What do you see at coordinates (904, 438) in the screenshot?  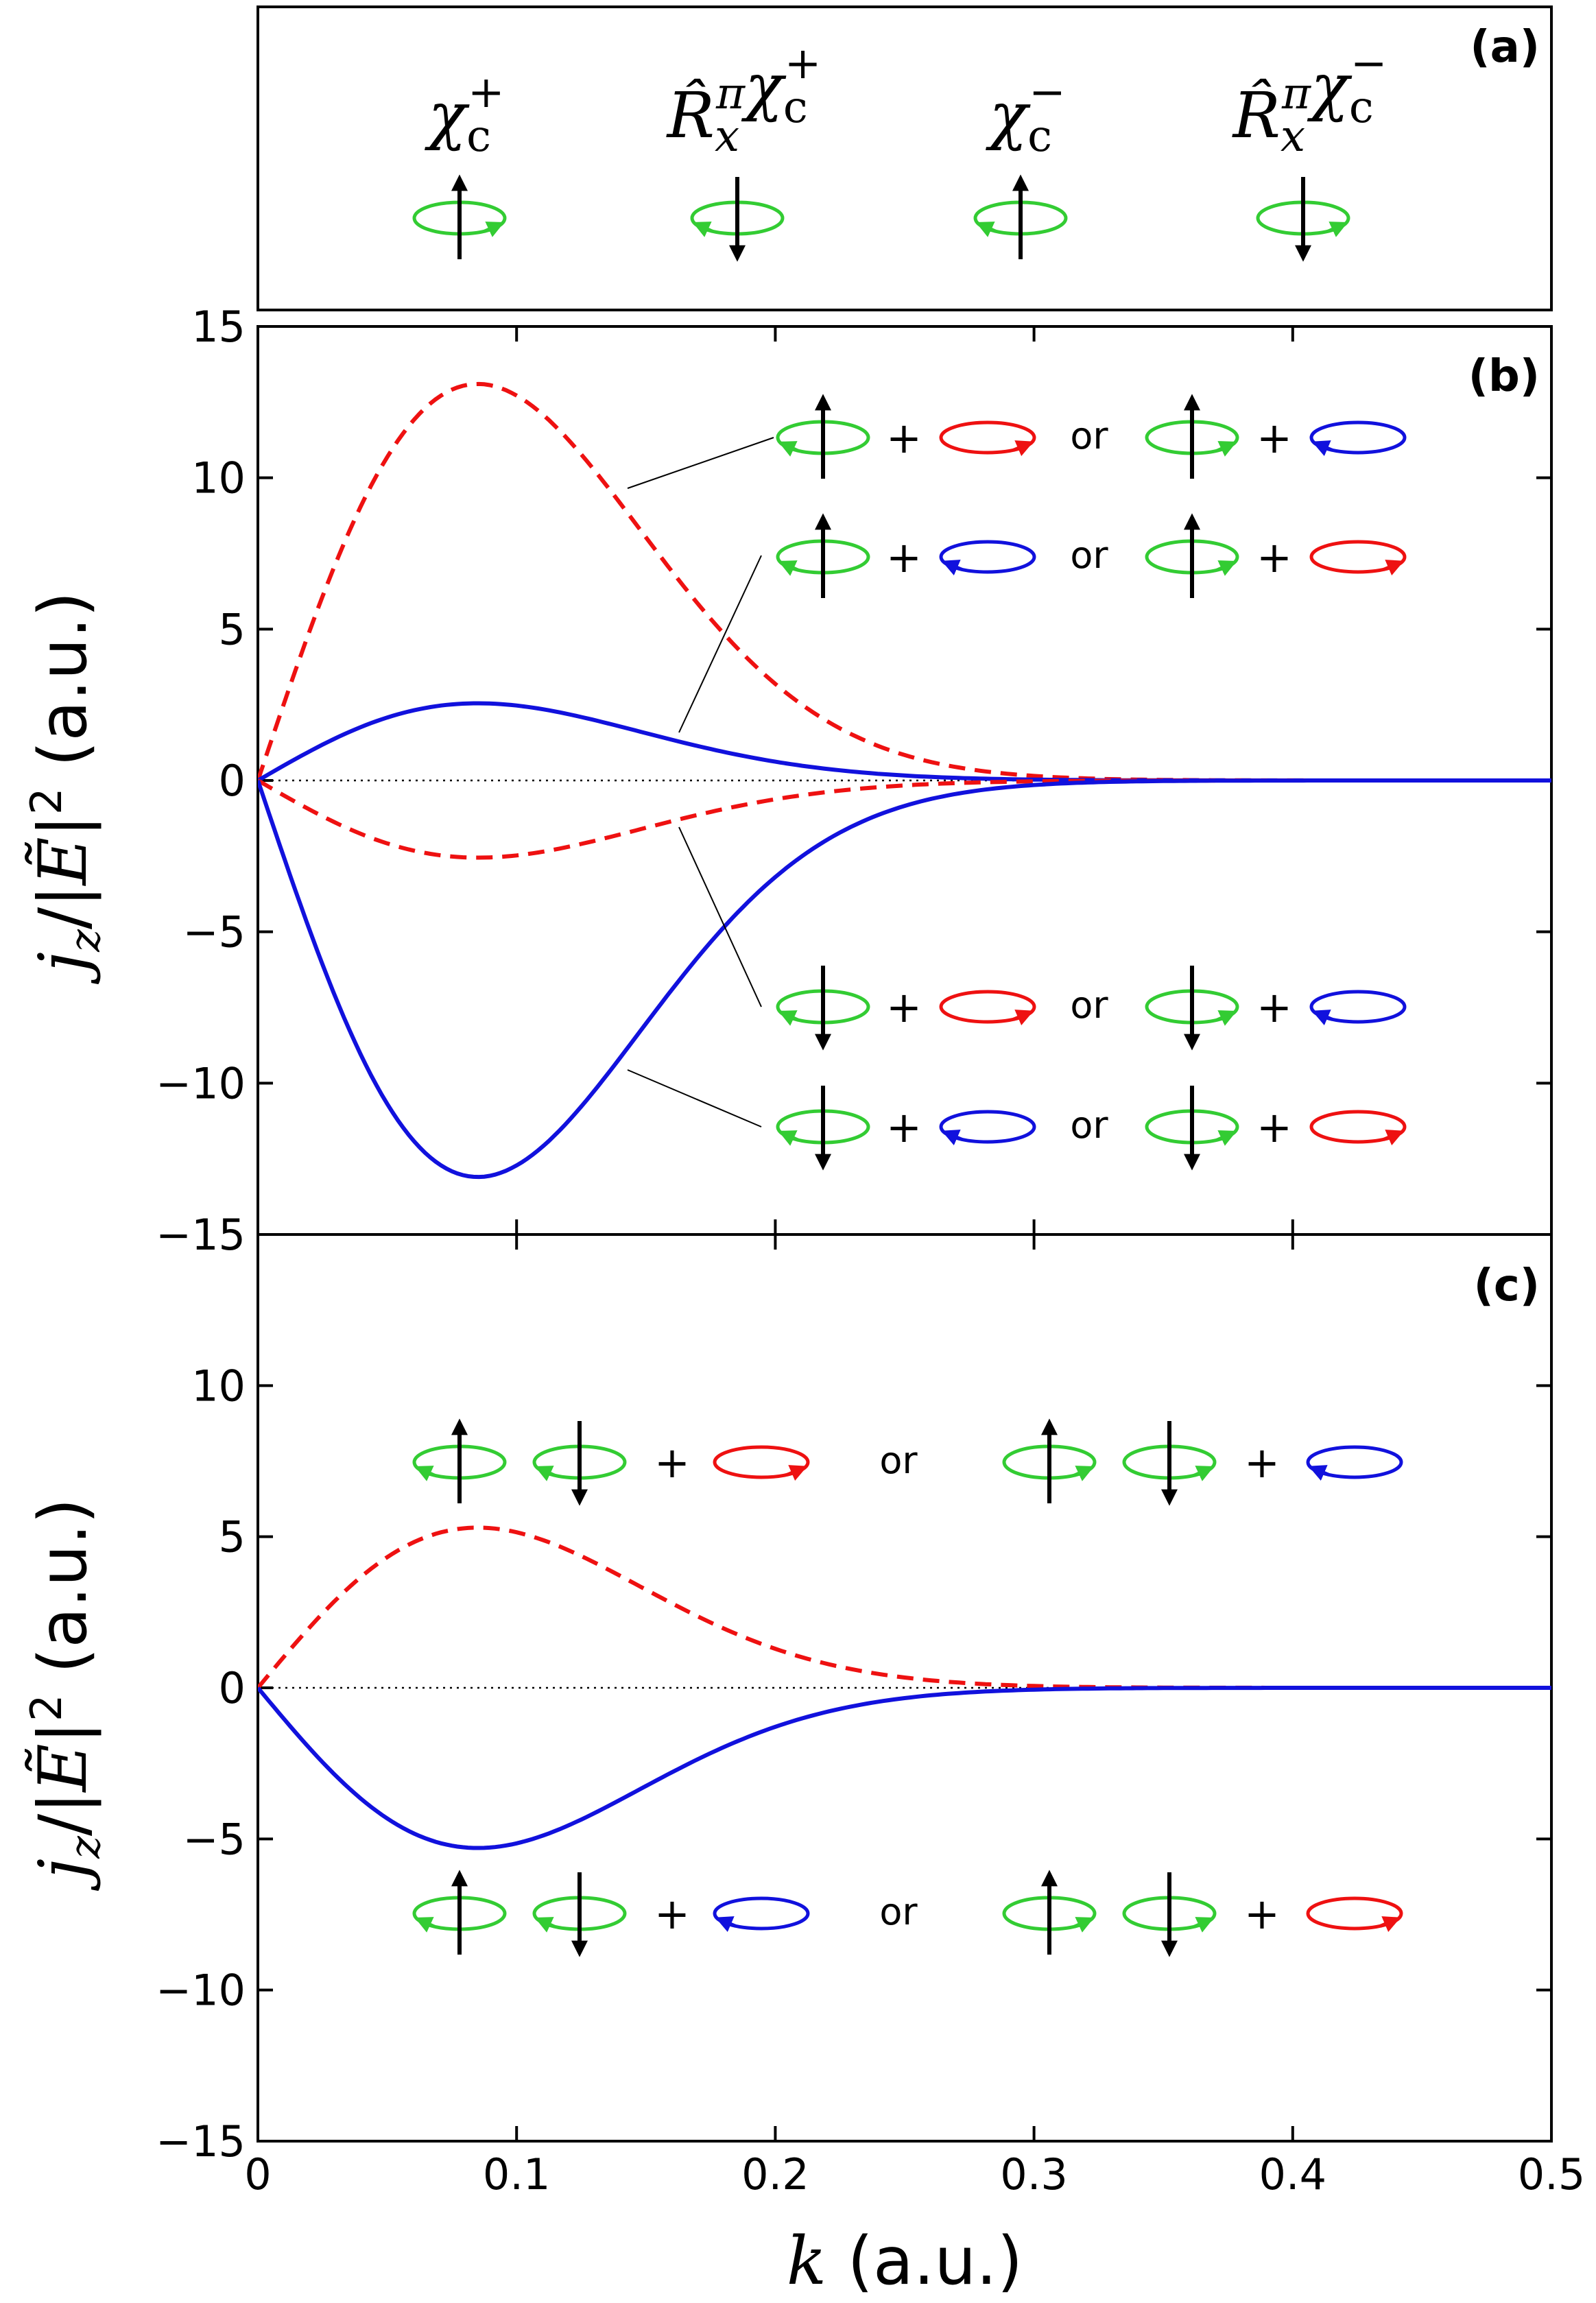 I see `annotation-row-b-1-plus-1: +` at bounding box center [904, 438].